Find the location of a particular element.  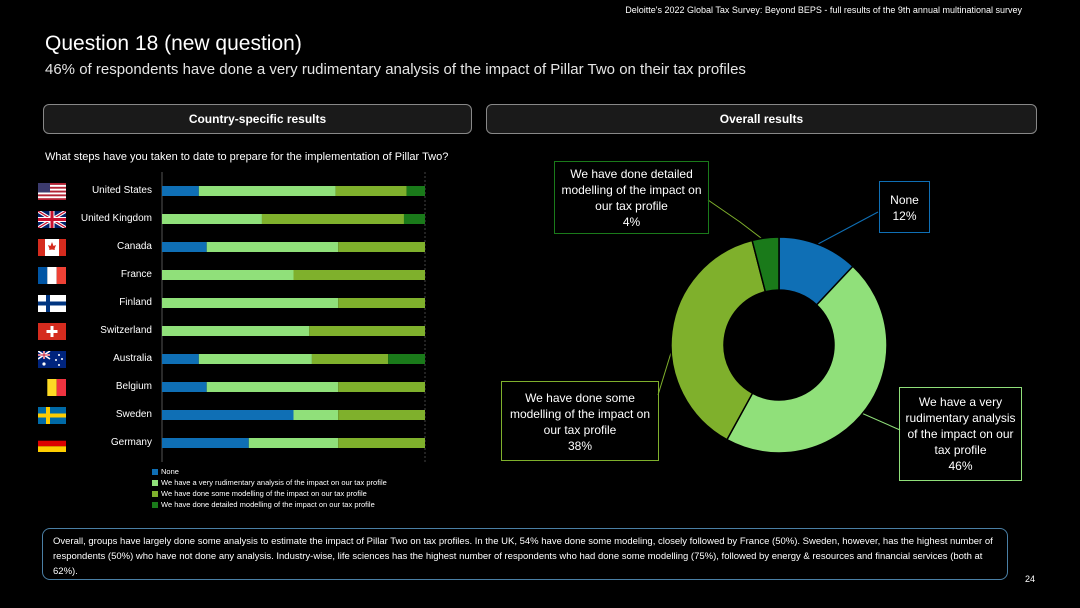

country-label: United Kingdom is located at coordinates (116, 218).